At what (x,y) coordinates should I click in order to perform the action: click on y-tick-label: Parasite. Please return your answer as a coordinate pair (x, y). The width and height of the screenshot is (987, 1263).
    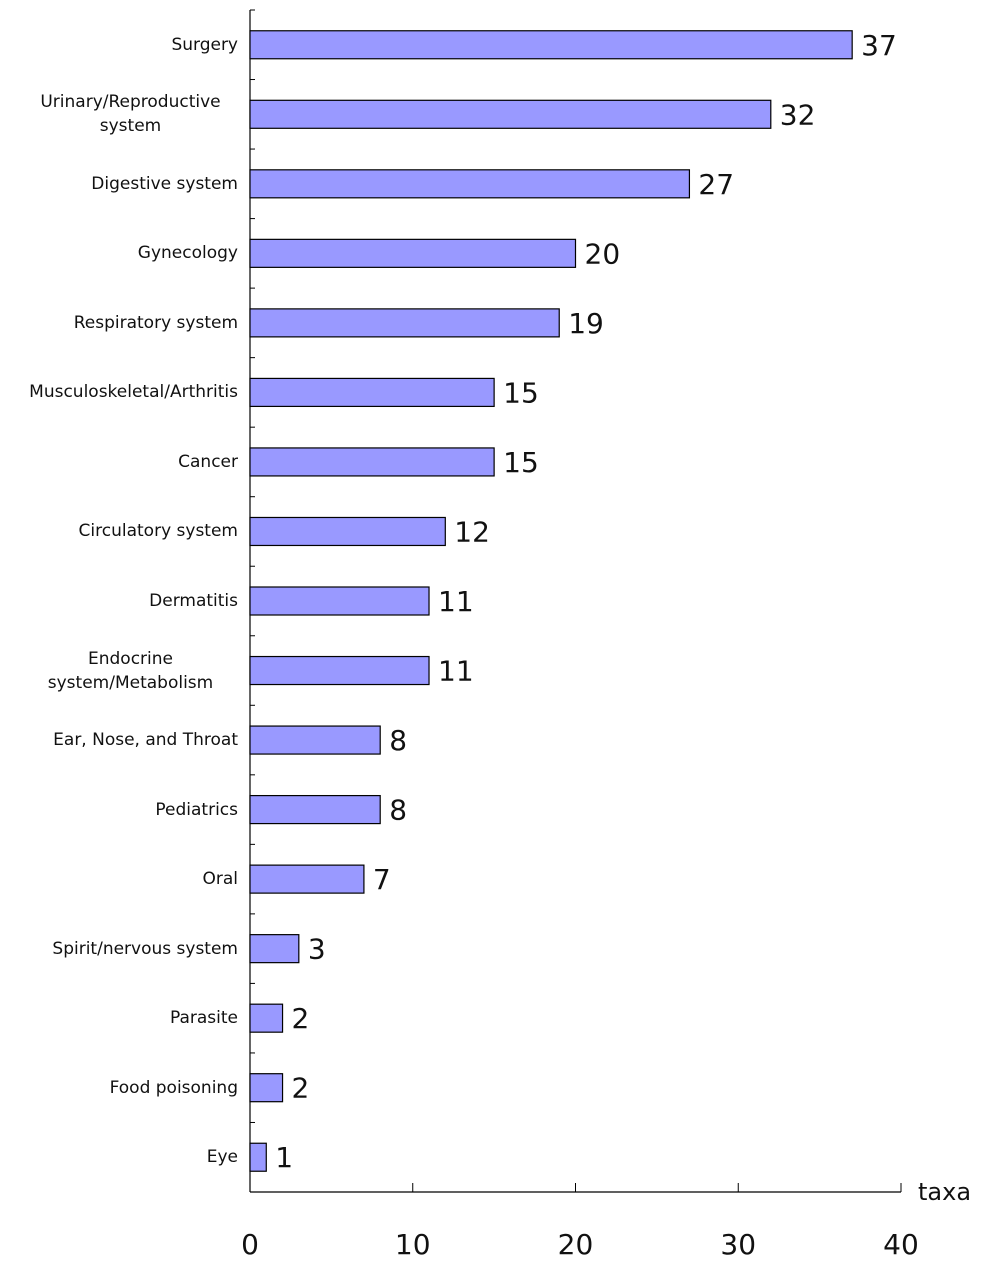
    Looking at the image, I should click on (203, 1018).